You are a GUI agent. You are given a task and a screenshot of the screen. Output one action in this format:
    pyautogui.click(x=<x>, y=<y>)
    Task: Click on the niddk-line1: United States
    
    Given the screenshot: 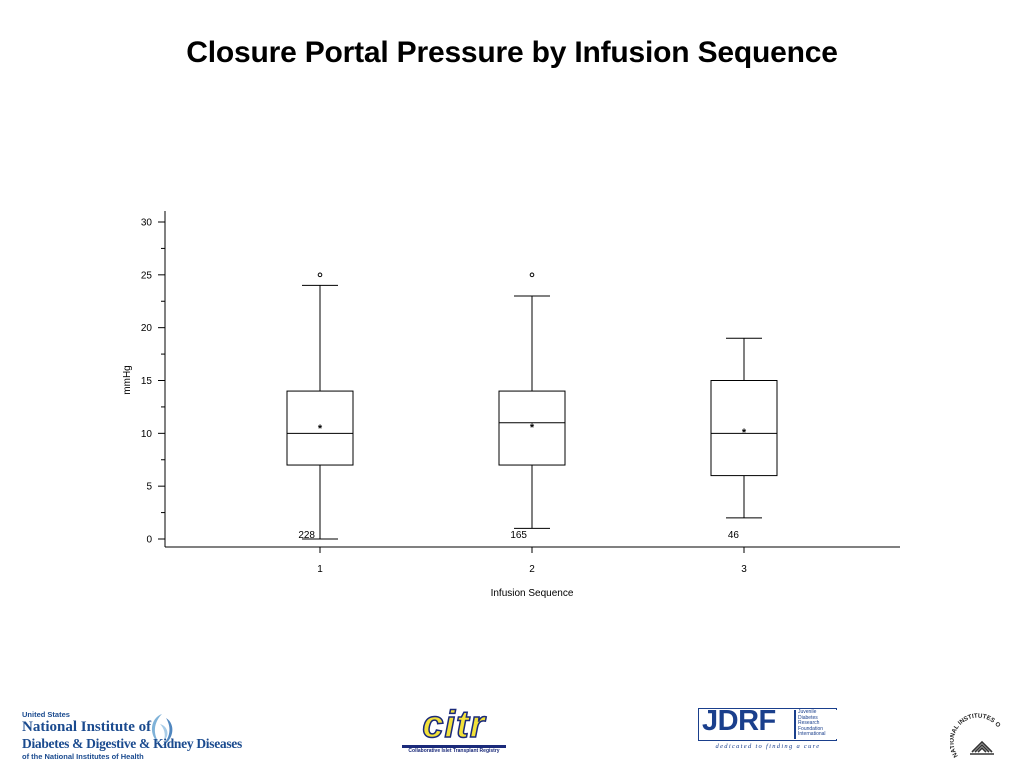 What is the action you would take?
    pyautogui.click(x=46, y=714)
    